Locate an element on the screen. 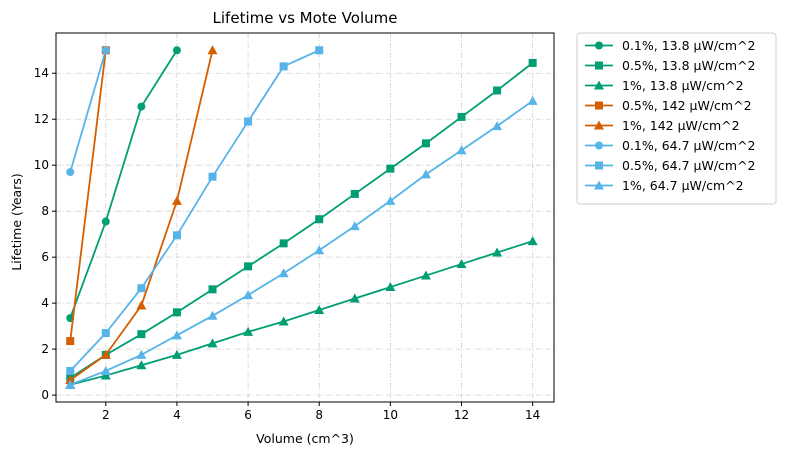 This screenshot has height=455, width=785. legend-label: 1%, 142 μW/cm^2 is located at coordinates (681, 125).